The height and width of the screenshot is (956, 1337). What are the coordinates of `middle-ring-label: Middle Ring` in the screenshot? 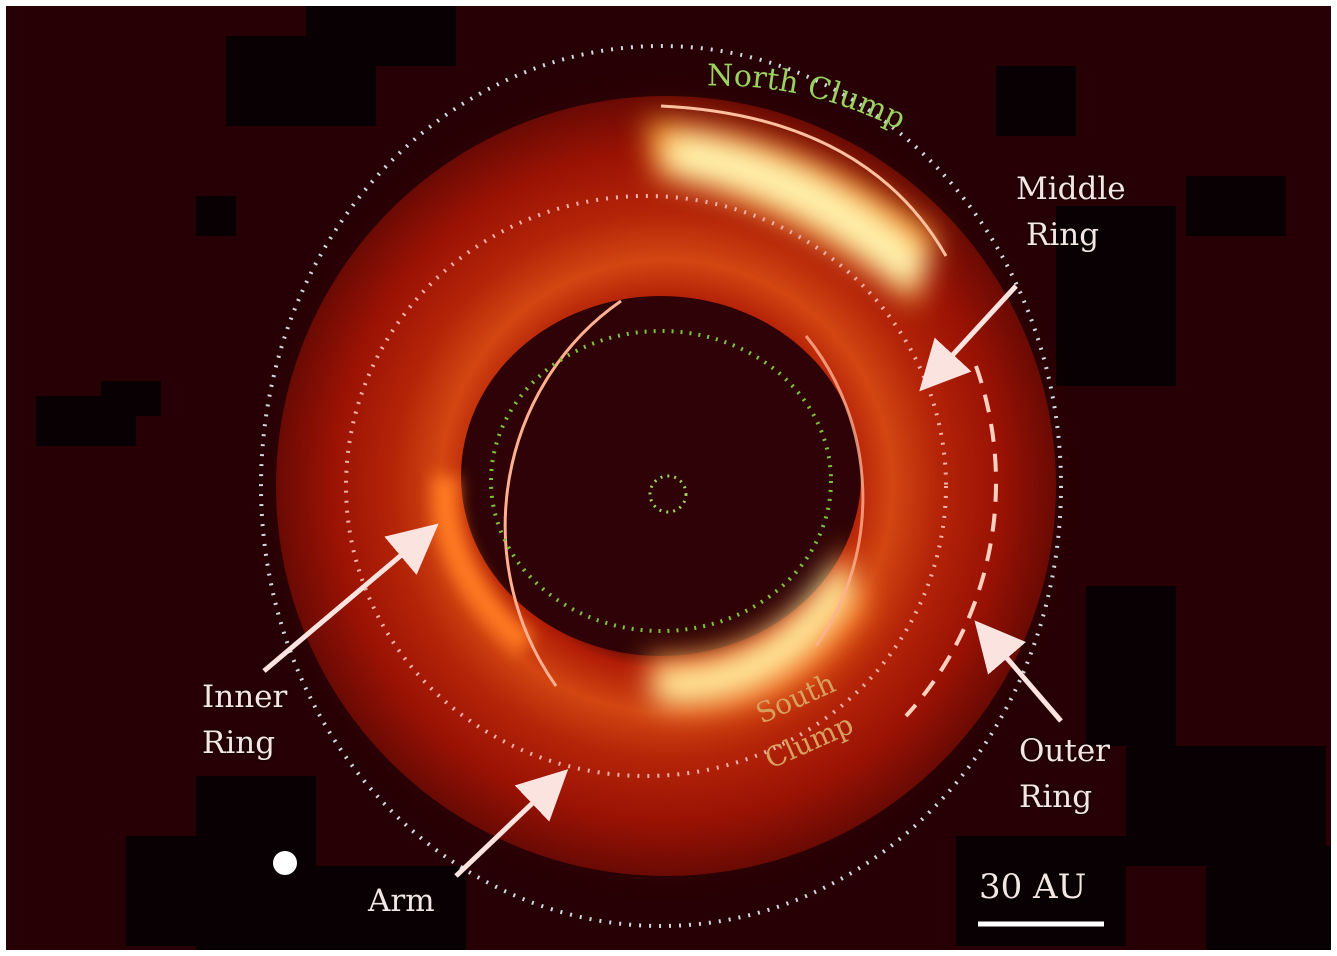 It's located at (1071, 212).